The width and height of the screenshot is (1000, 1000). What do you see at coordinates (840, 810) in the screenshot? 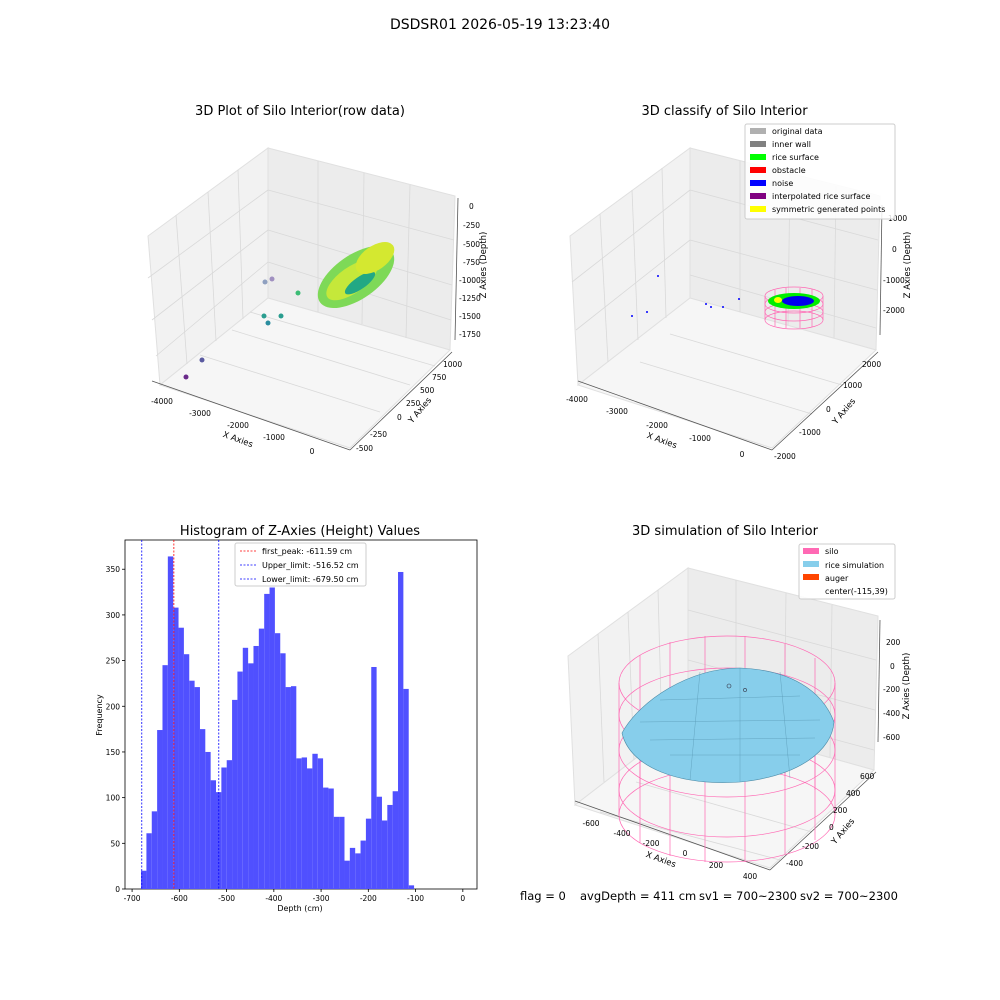
I see `simulation-y-tick: 200` at bounding box center [840, 810].